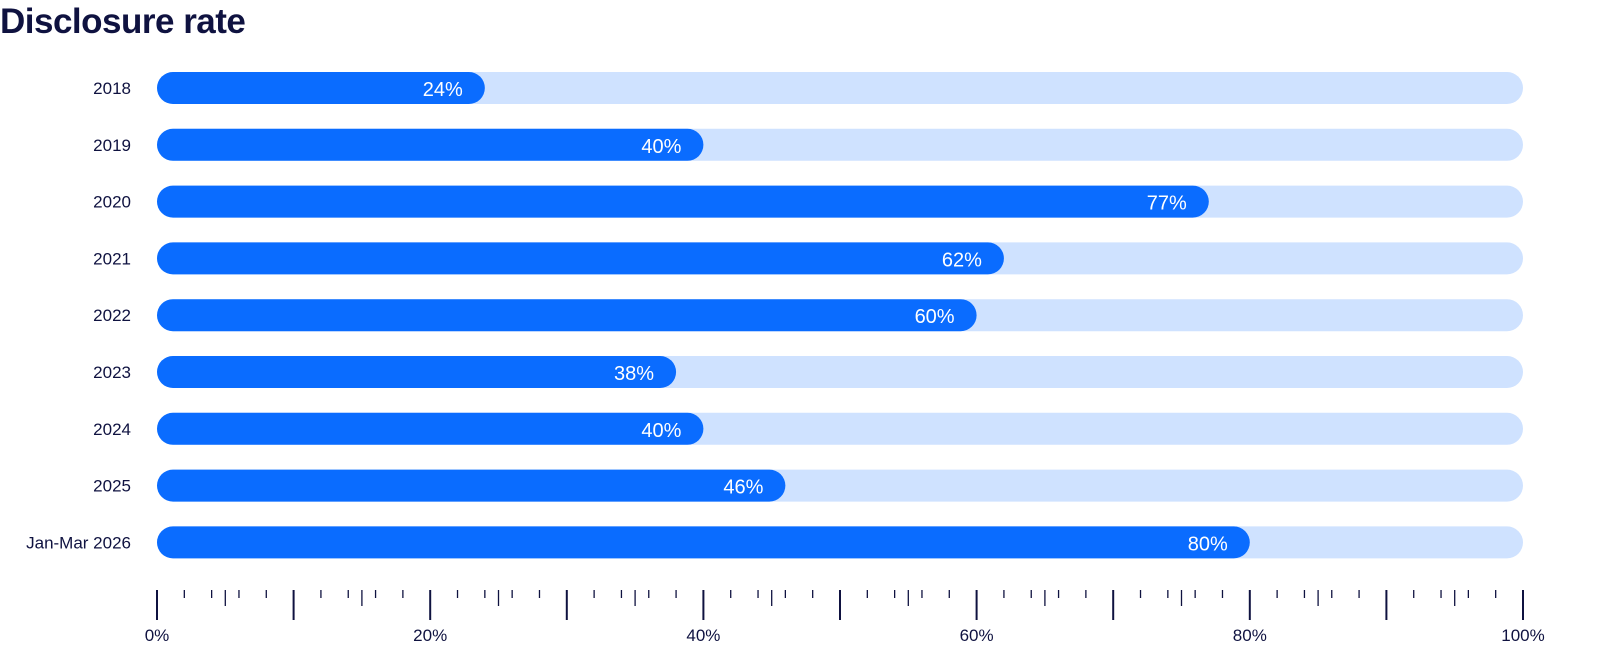  I want to click on value-label: 46%, so click(743, 488).